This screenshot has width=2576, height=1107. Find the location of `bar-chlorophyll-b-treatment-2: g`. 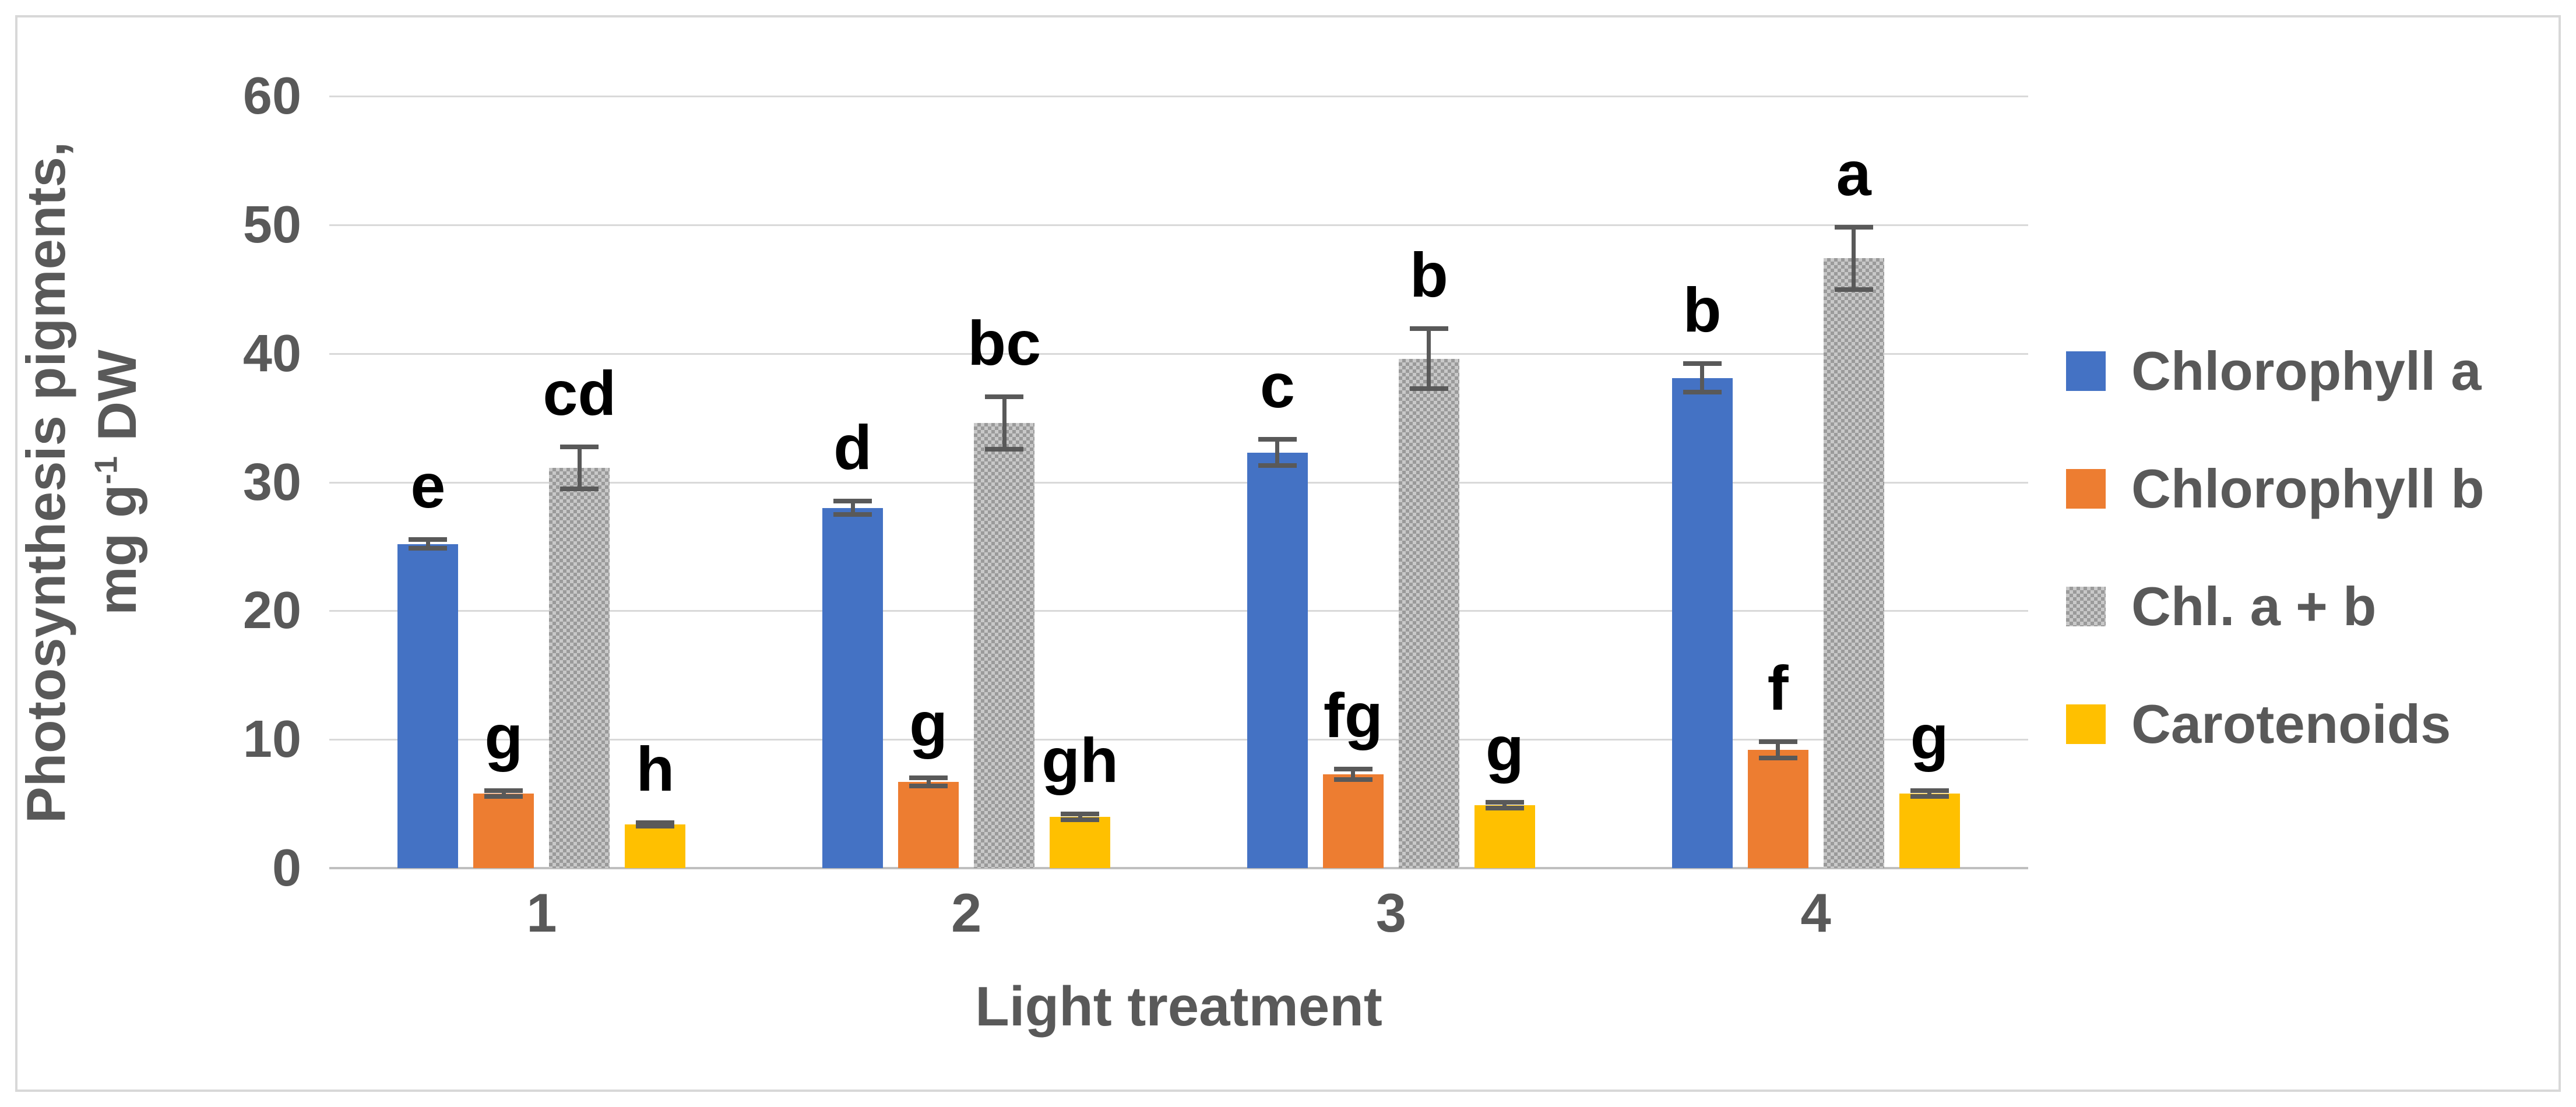

bar-chlorophyll-b-treatment-2: g is located at coordinates (929, 780).